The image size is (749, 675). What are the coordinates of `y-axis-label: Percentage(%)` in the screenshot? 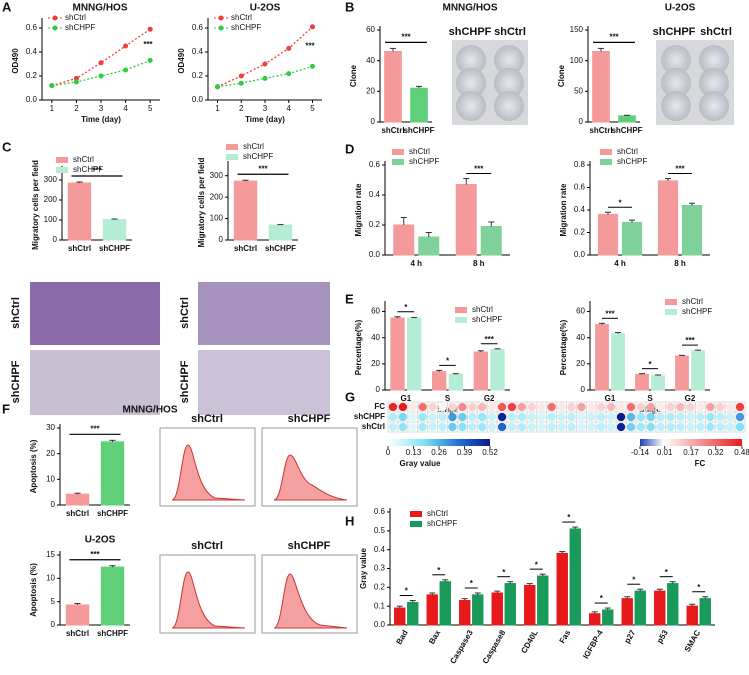 It's located at (358, 347).